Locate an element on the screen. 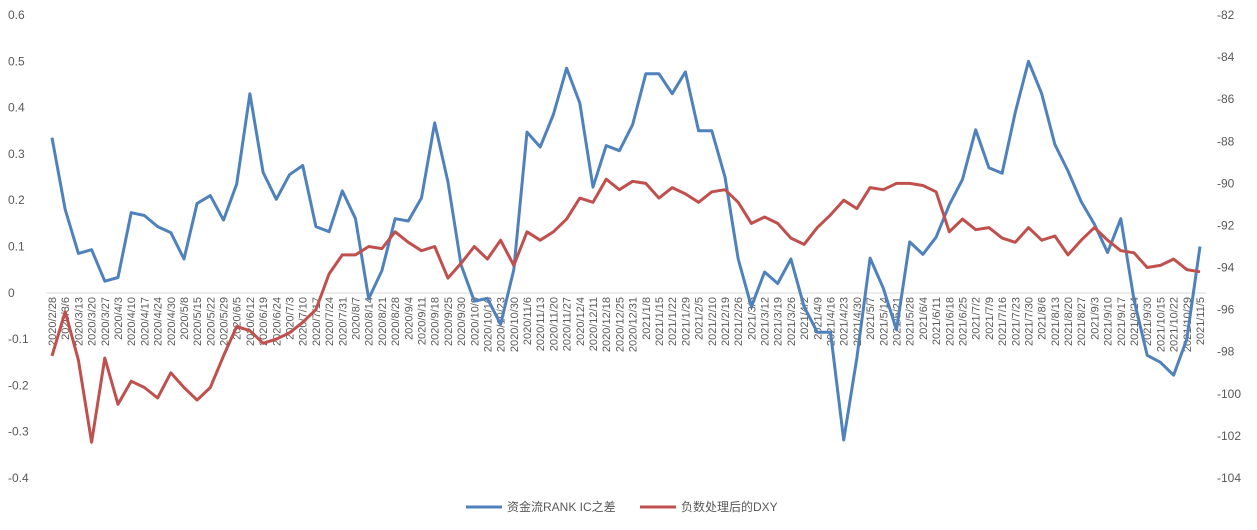  x-tick-label: 2021/1/15 is located at coordinates (660, 321).